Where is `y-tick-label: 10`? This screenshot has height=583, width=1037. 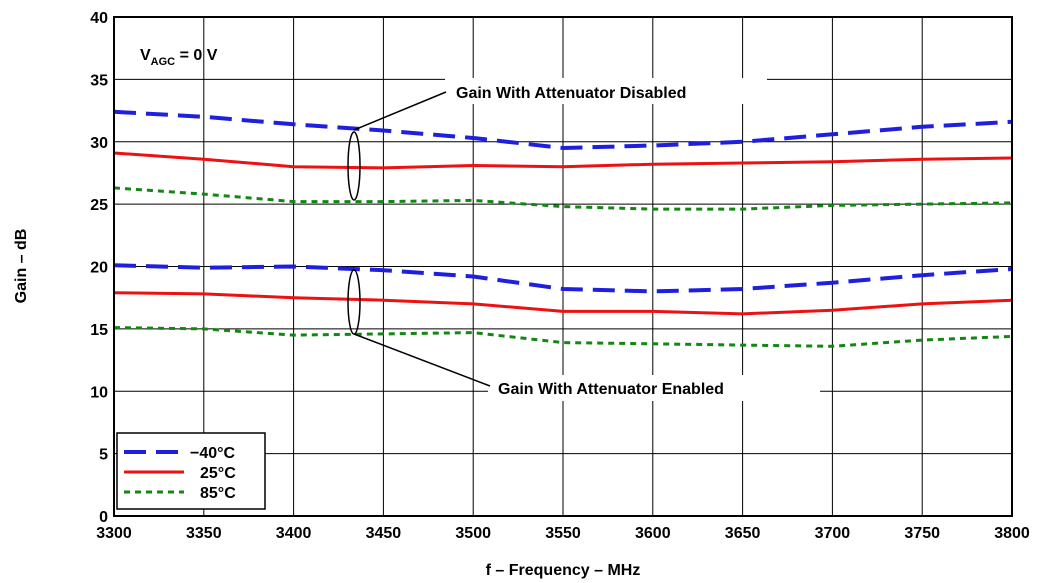
y-tick-label: 10 is located at coordinates (99, 392).